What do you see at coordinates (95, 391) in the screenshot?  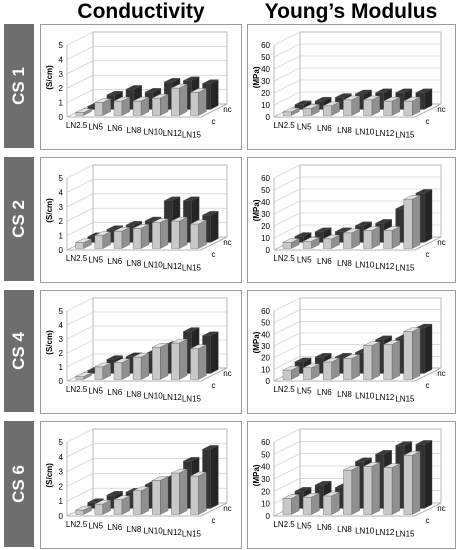 I see `x-tick-label: LN5` at bounding box center [95, 391].